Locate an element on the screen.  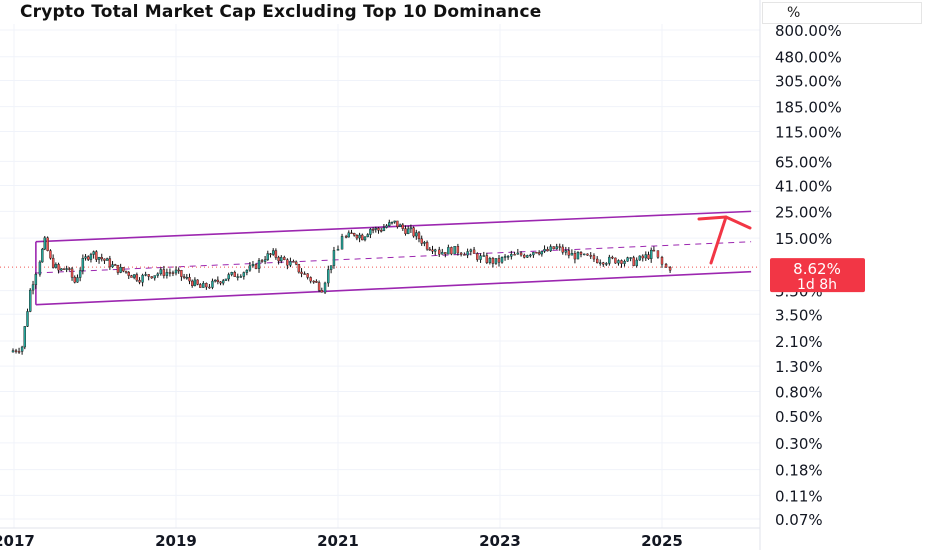
arrow-shaft is located at coordinates (718, 240).